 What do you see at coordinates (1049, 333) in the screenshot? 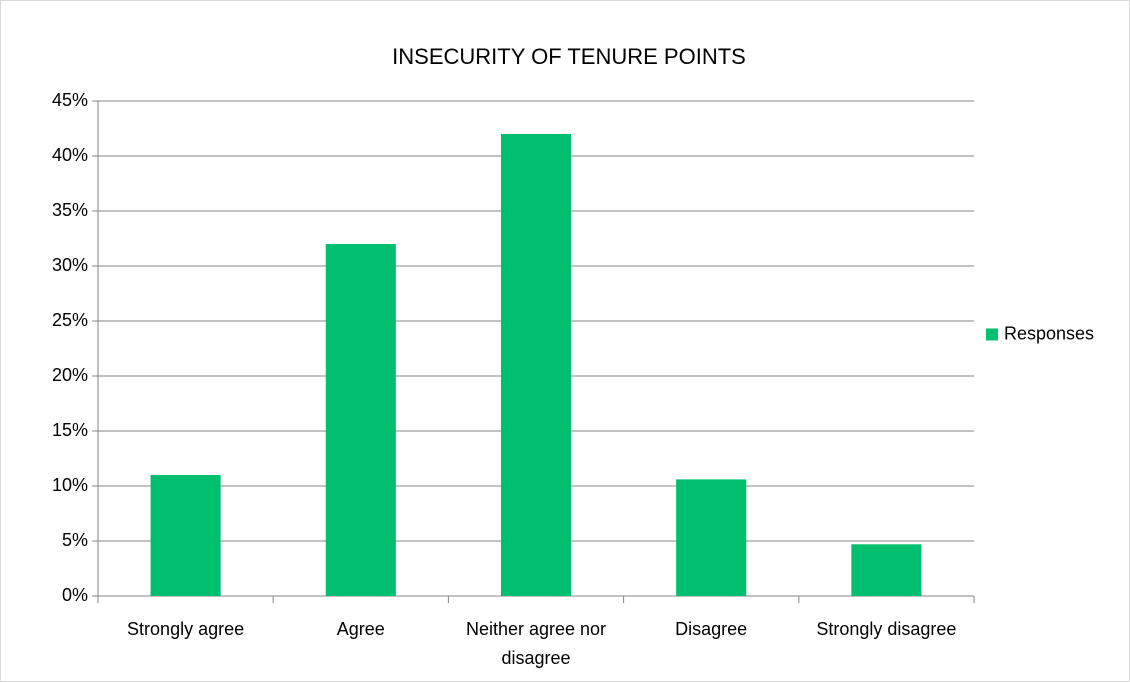
I see `legend-label: Responses` at bounding box center [1049, 333].